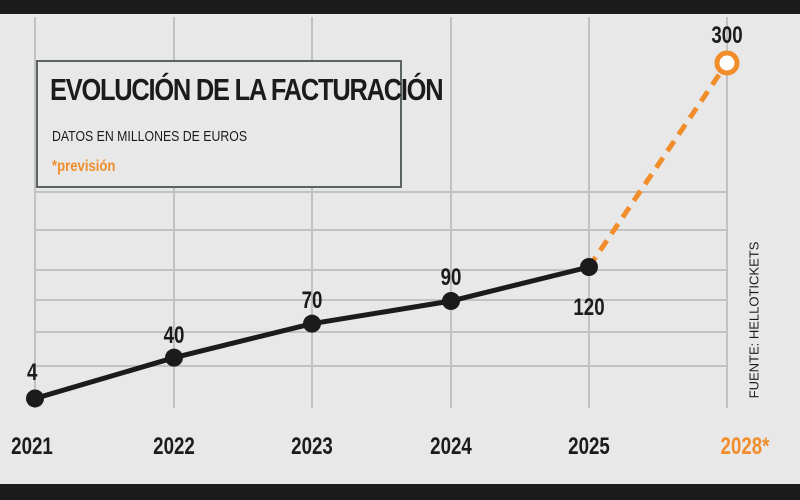 Image resolution: width=800 pixels, height=500 pixels. I want to click on bottom-bar, so click(400, 492).